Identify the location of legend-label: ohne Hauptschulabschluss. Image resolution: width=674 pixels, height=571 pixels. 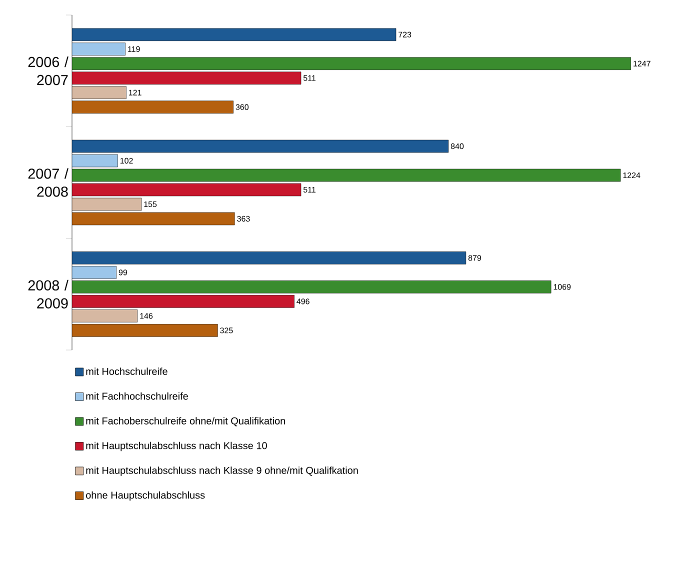
(145, 496).